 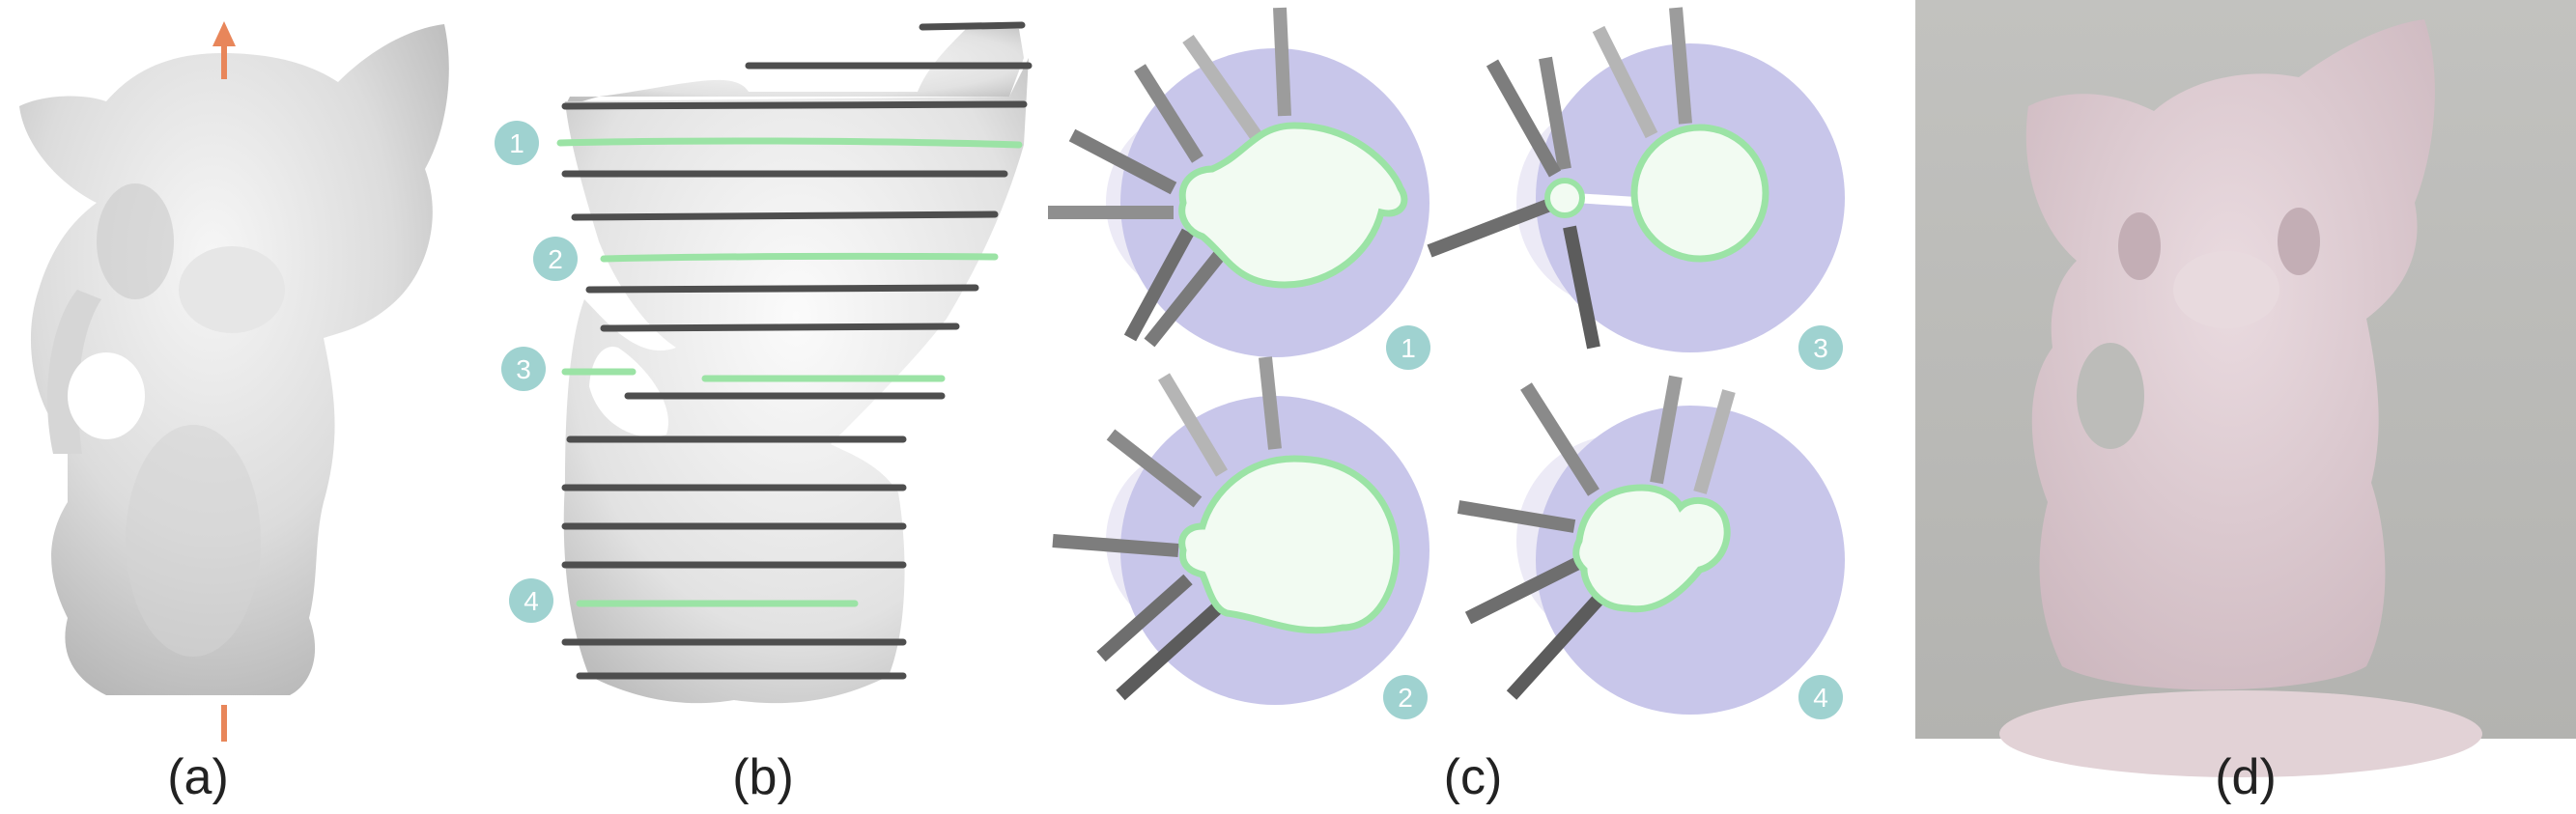 What do you see at coordinates (2110, 396) in the screenshot?
I see `photo-body-gap` at bounding box center [2110, 396].